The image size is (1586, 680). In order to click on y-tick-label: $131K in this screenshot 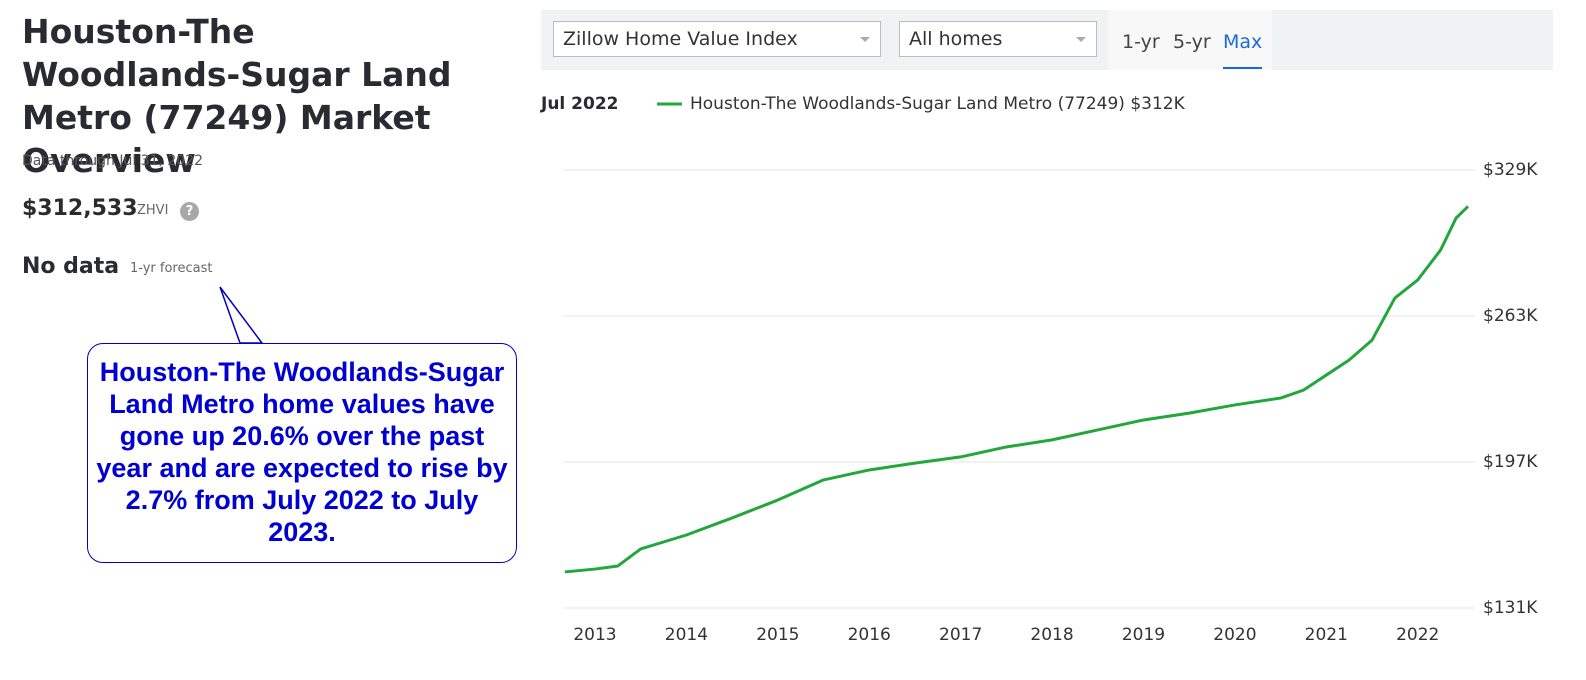, I will do `click(1510, 608)`.